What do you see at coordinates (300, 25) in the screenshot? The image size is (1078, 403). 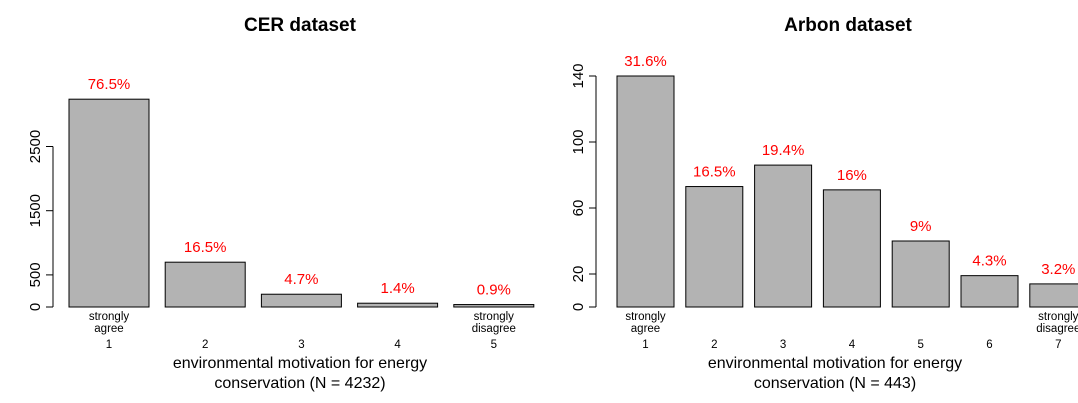 I see `chart-title: CER dataset` at bounding box center [300, 25].